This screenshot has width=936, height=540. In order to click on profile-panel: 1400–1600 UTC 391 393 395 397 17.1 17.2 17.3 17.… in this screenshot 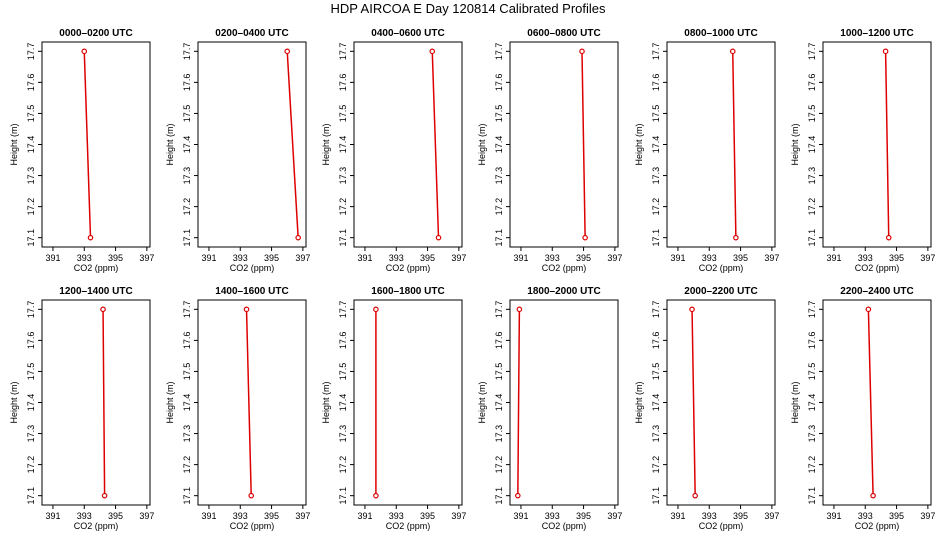, I will do `click(237, 408)`.